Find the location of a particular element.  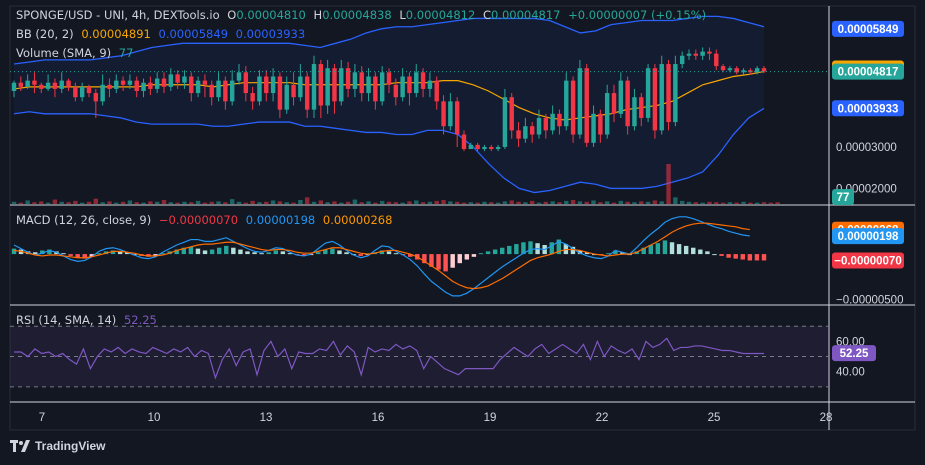

symbol-title: SPONGE/USD - UNI, 4h, DEXTools.io is located at coordinates (118, 15).